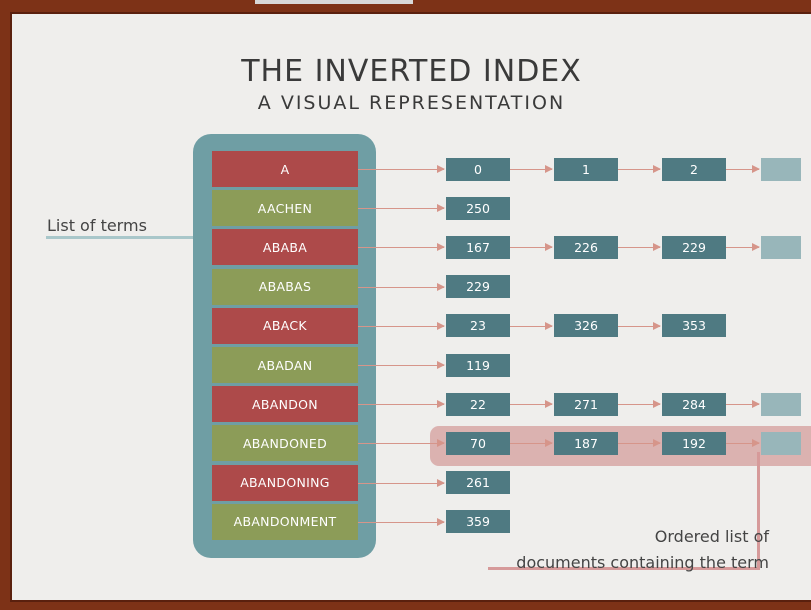  What do you see at coordinates (694, 326) in the screenshot?
I see `document-id: 353` at bounding box center [694, 326].